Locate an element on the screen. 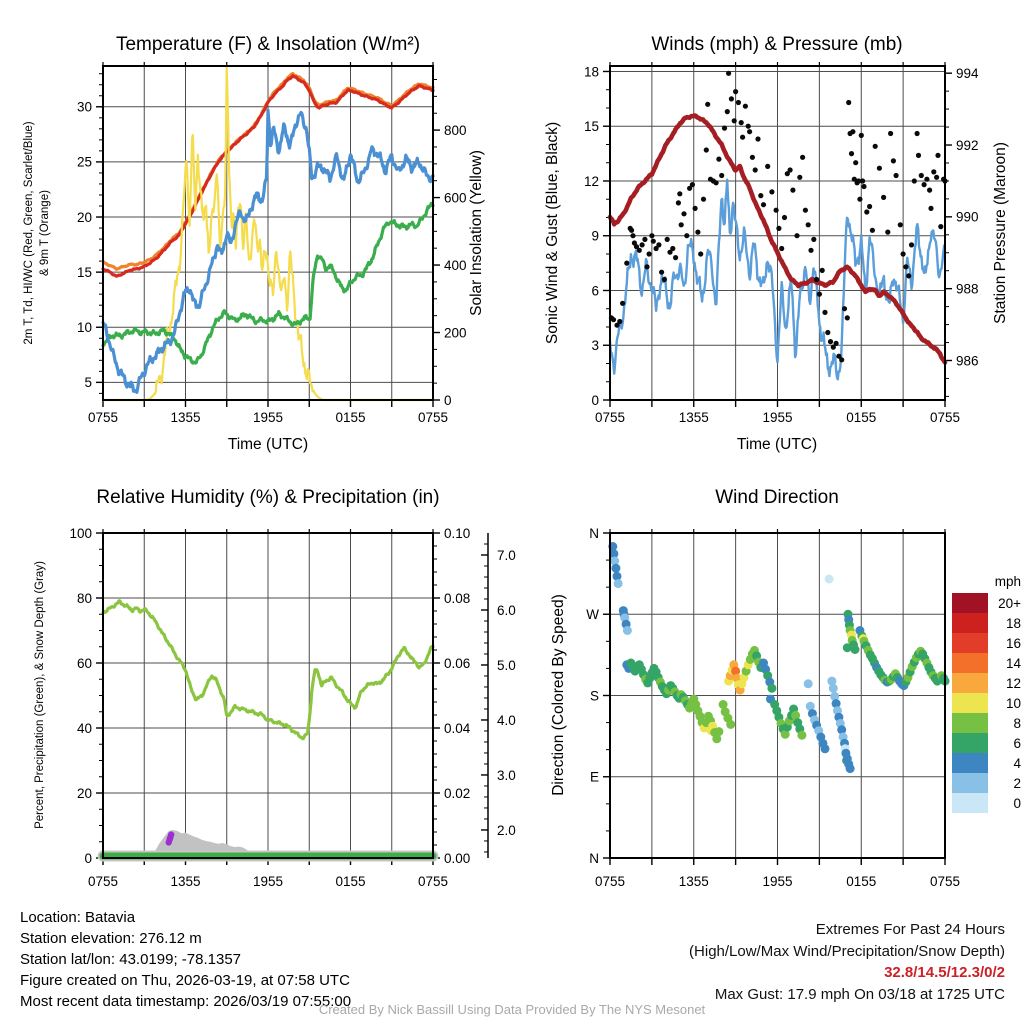  svg-text: 994 is located at coordinates (967, 73).